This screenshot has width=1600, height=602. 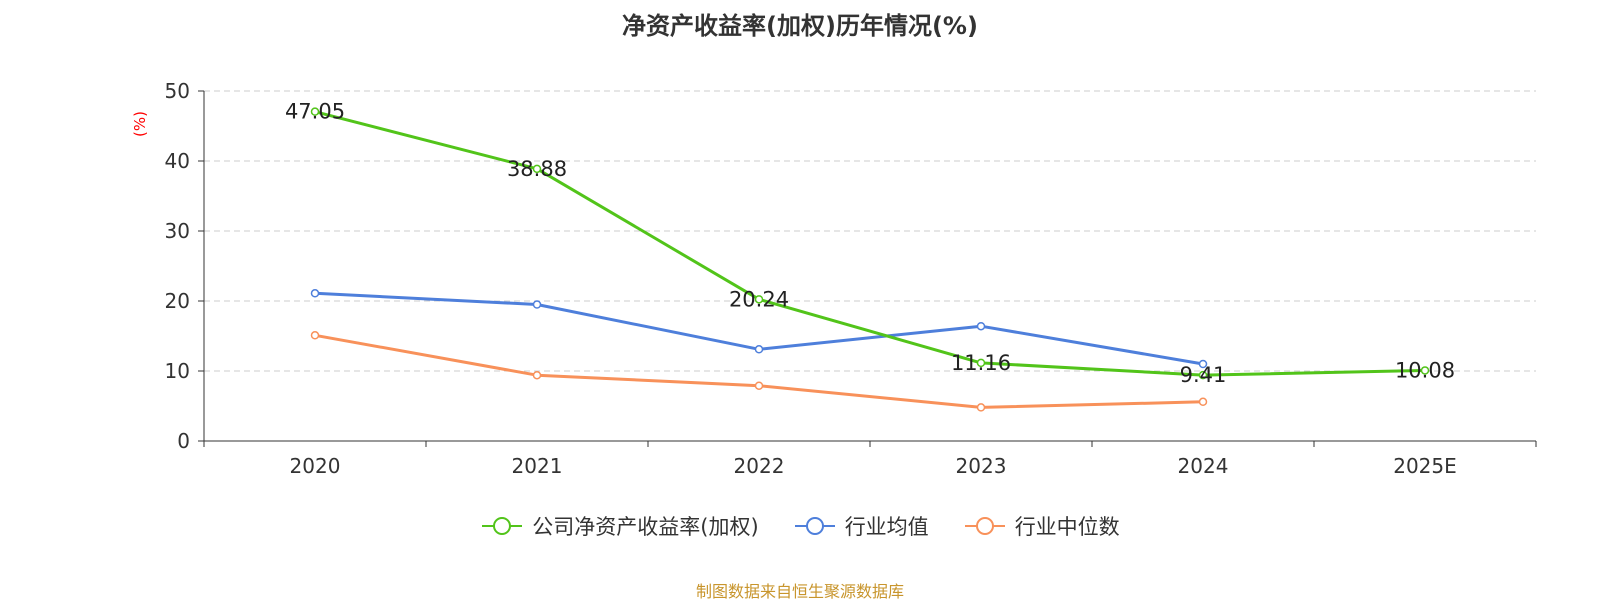 I want to click on y-tick-label: 20, so click(x=177, y=301).